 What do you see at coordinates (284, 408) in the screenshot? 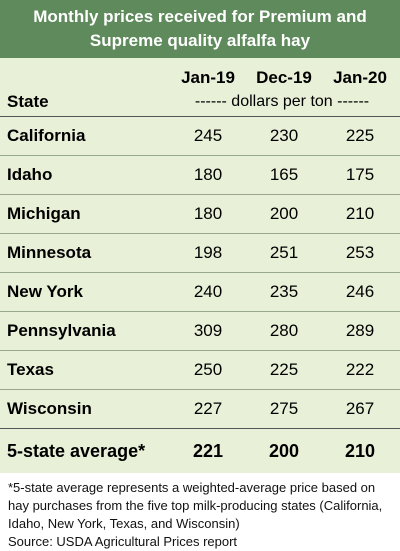
I see `price-cell: 275` at bounding box center [284, 408].